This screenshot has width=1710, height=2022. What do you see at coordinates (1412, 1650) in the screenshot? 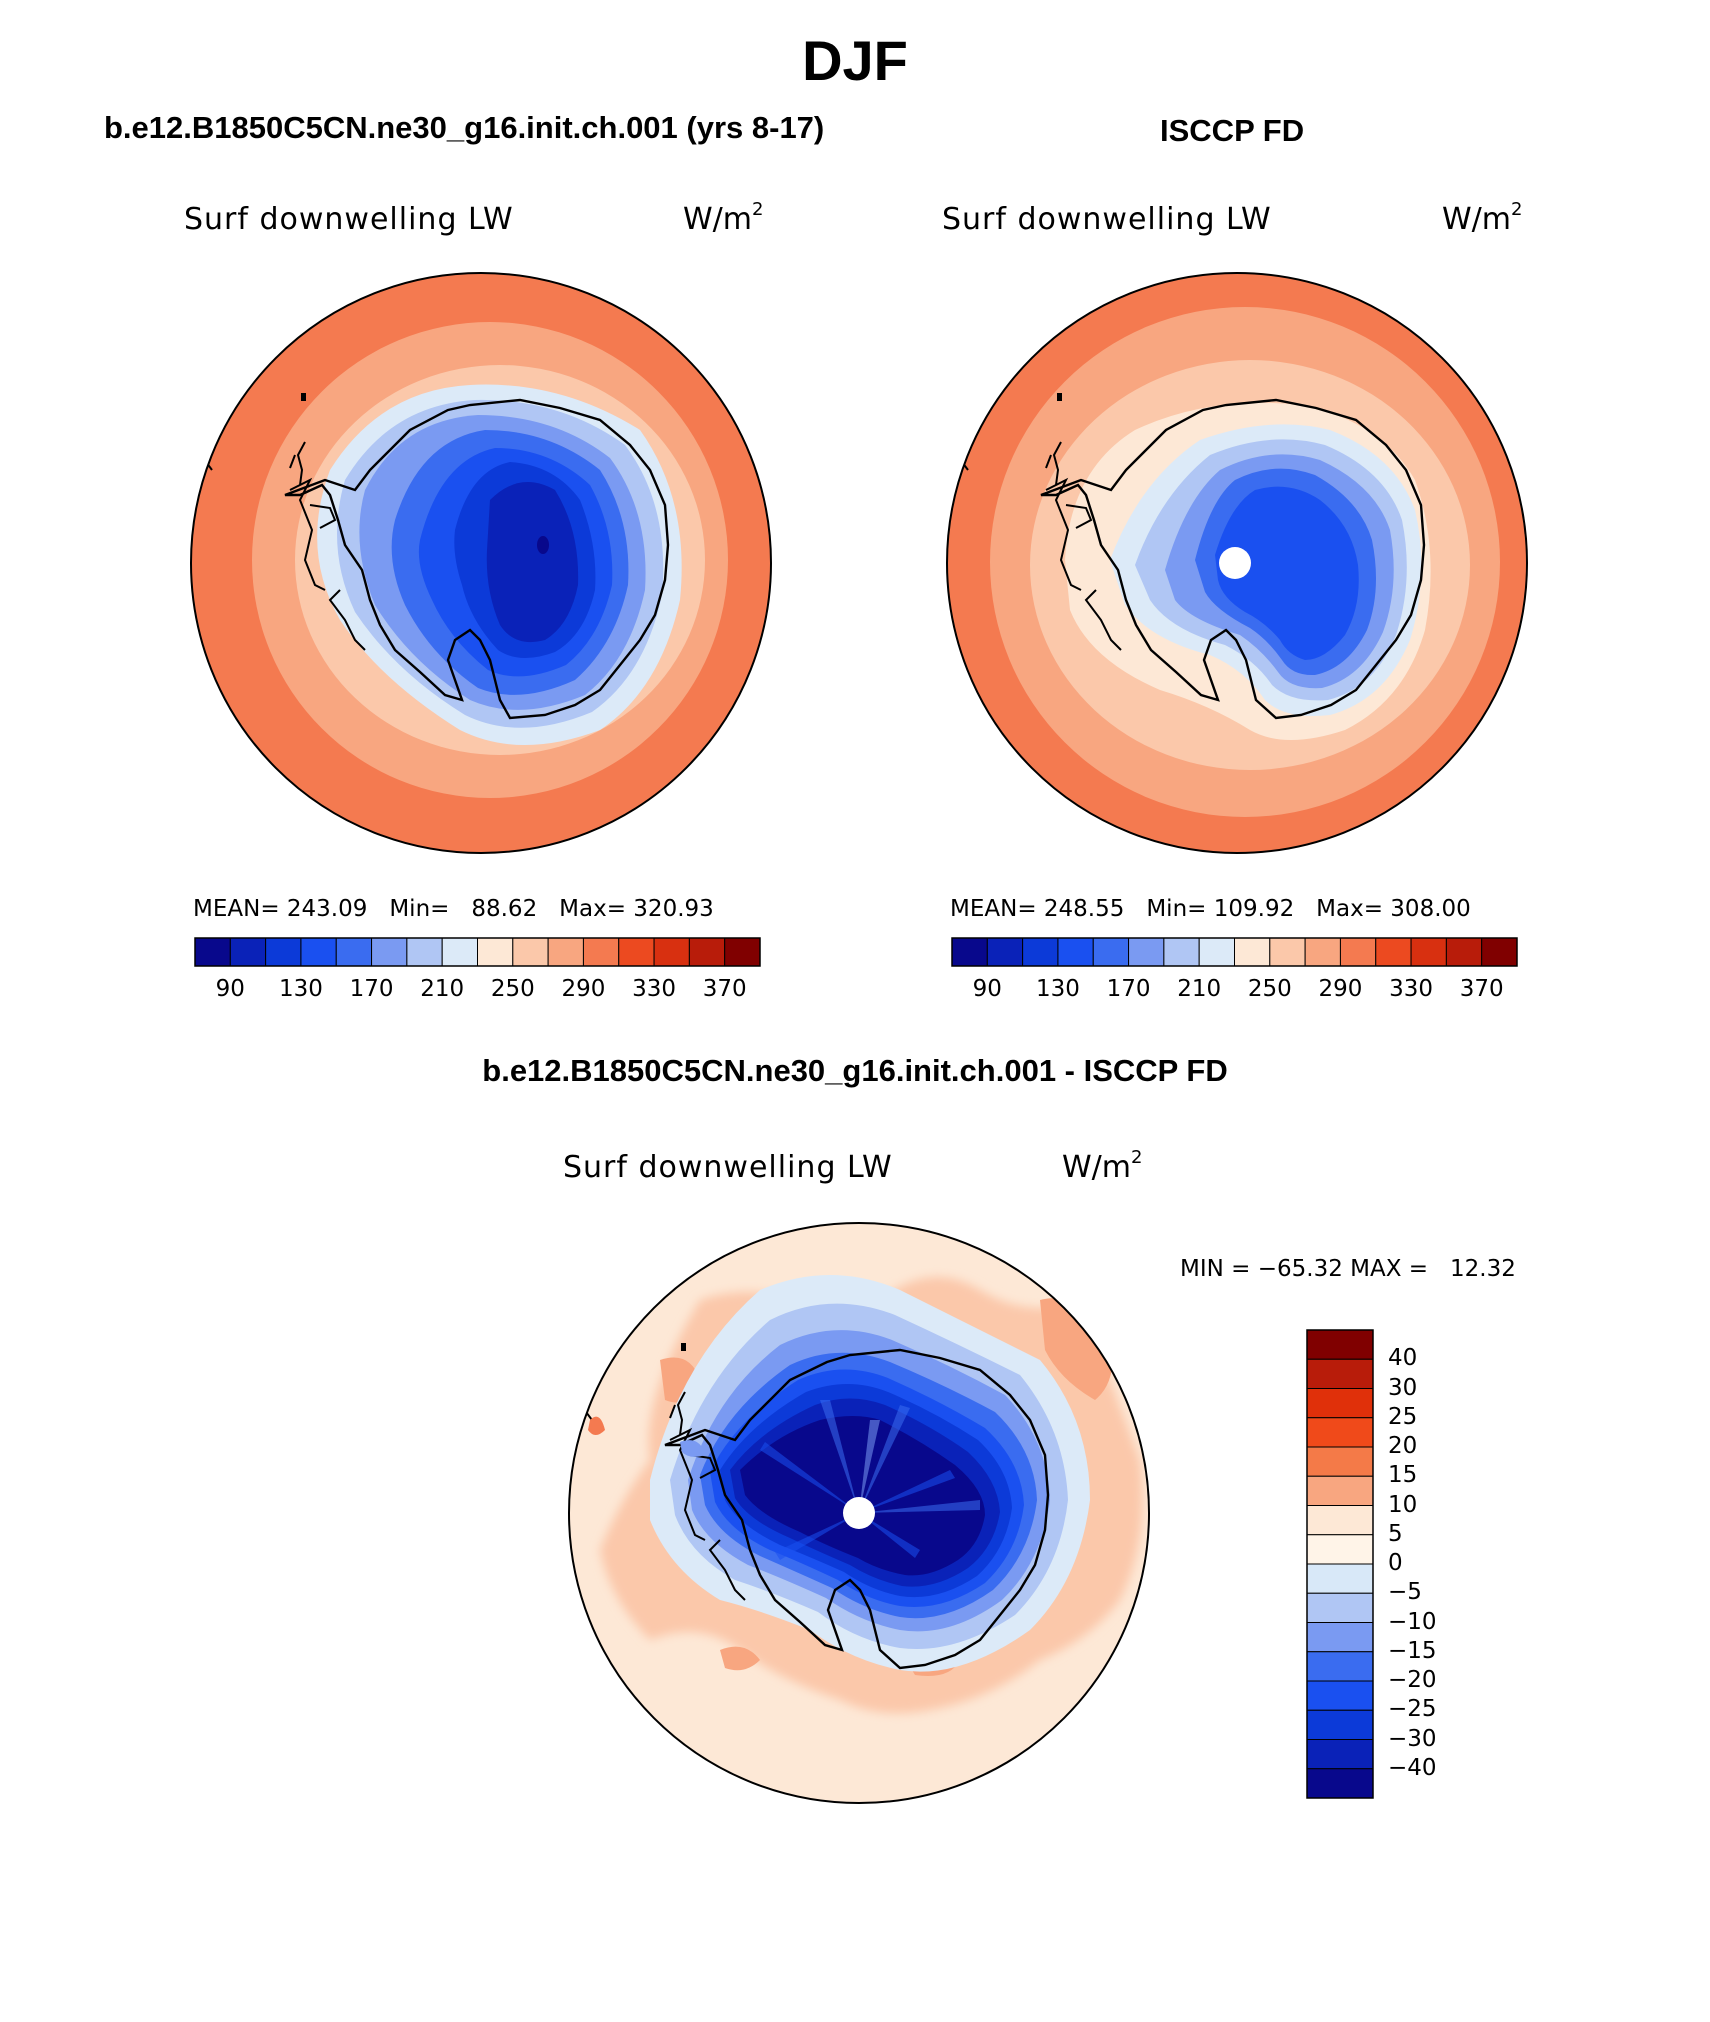
I see `colorbar-tick-label: −15` at bounding box center [1412, 1650].